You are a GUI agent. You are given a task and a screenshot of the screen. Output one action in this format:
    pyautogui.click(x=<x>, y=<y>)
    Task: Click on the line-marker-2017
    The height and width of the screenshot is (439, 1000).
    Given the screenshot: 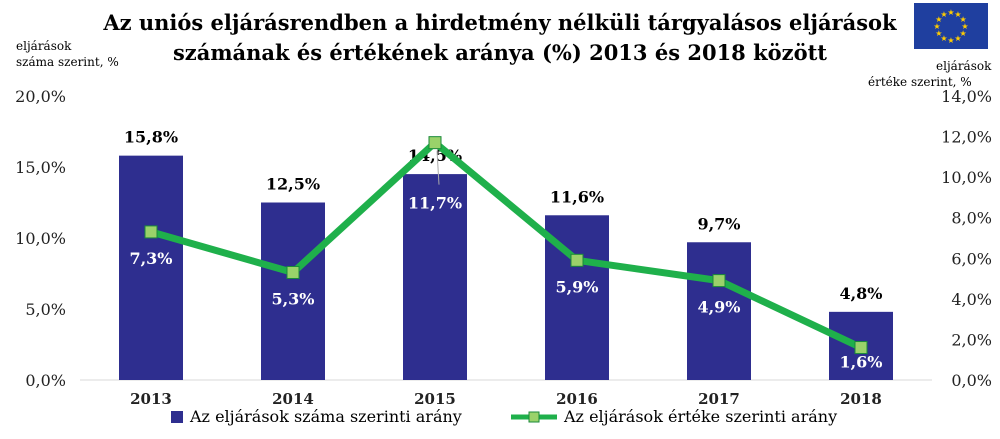 What is the action you would take?
    pyautogui.click(x=719, y=281)
    